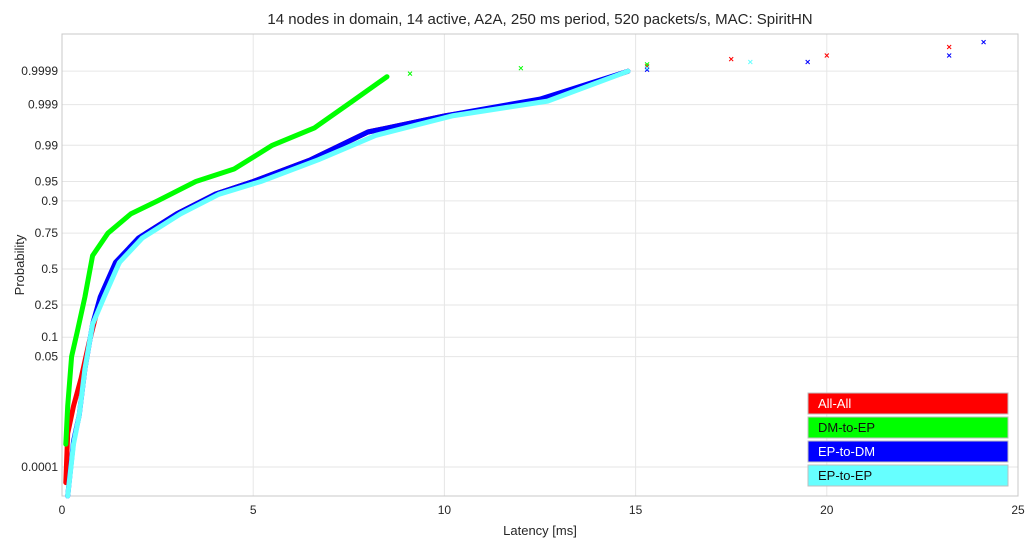  Describe the element at coordinates (540, 530) in the screenshot. I see `x-axis-label: Latency [ms]` at that location.